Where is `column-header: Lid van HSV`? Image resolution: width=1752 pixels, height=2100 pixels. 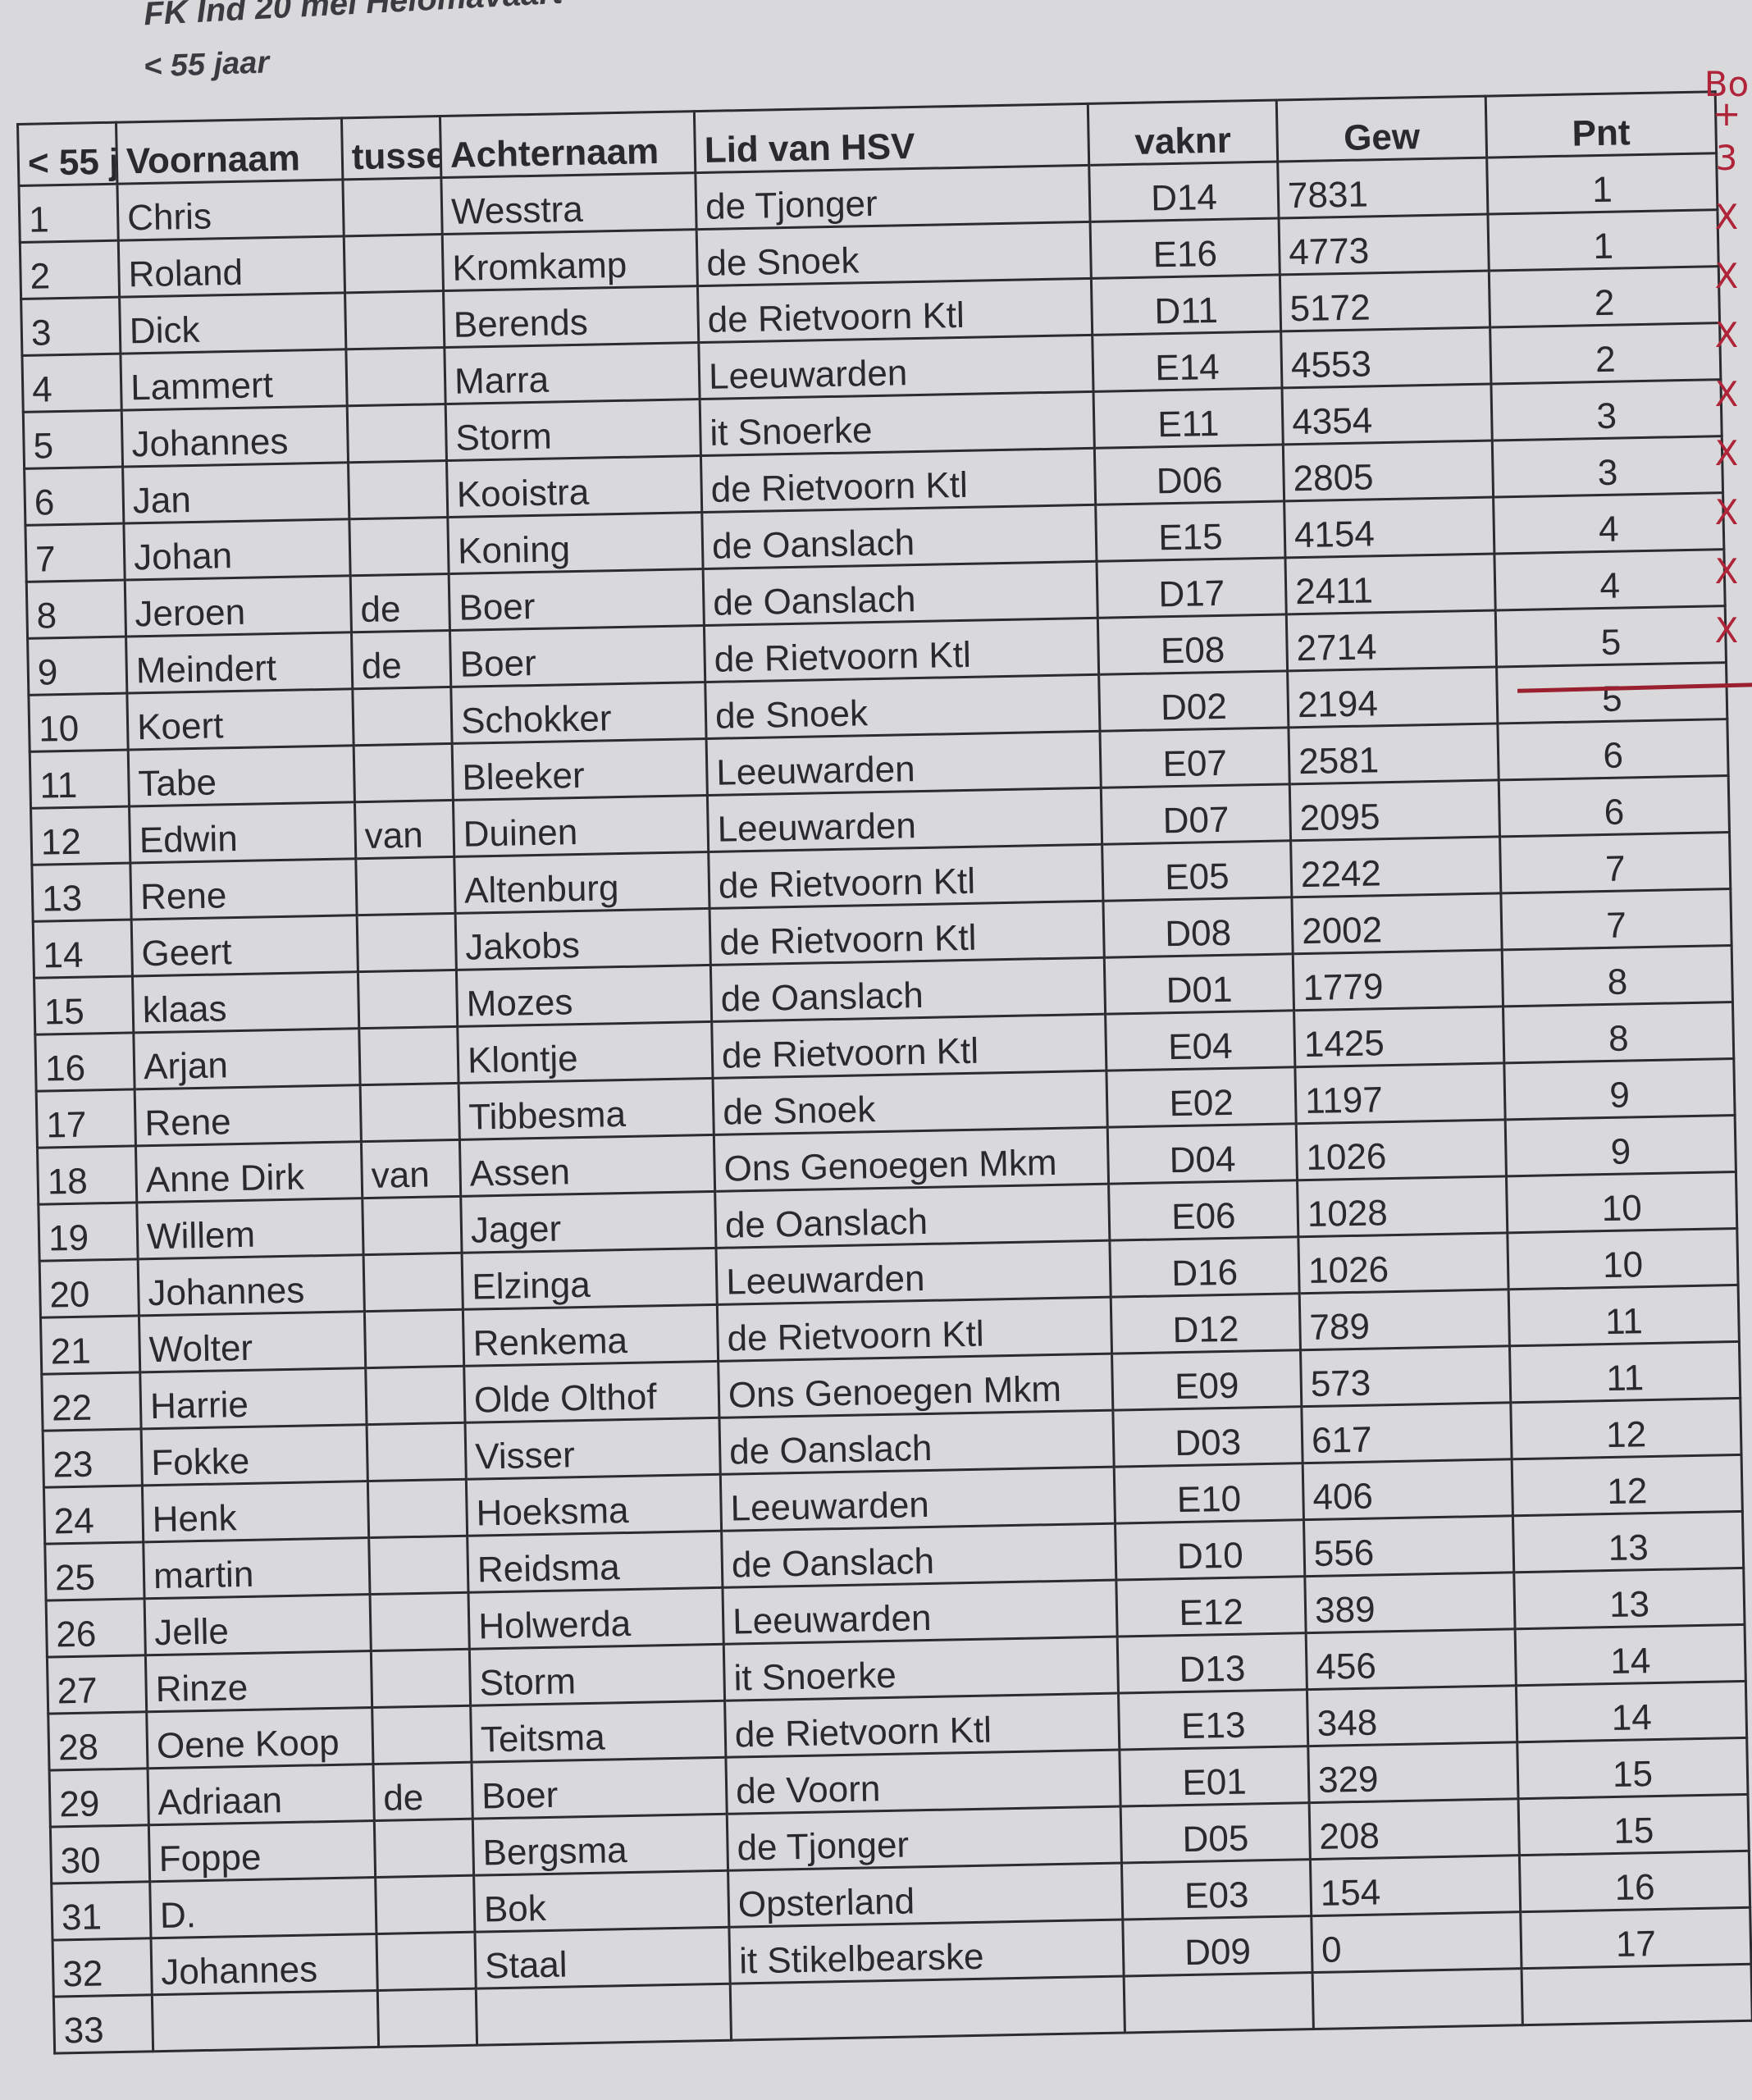
column-header: Lid van HSV is located at coordinates (891, 138).